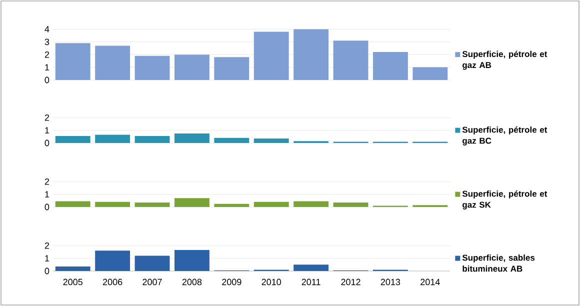 Image resolution: width=580 pixels, height=306 pixels. Describe the element at coordinates (272, 282) in the screenshot. I see `x-tick-label: 2010` at that location.